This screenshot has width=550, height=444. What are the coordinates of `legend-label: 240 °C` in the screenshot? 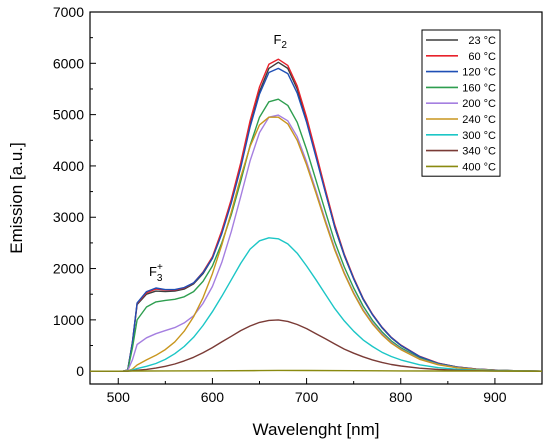 It's located at (479, 120).